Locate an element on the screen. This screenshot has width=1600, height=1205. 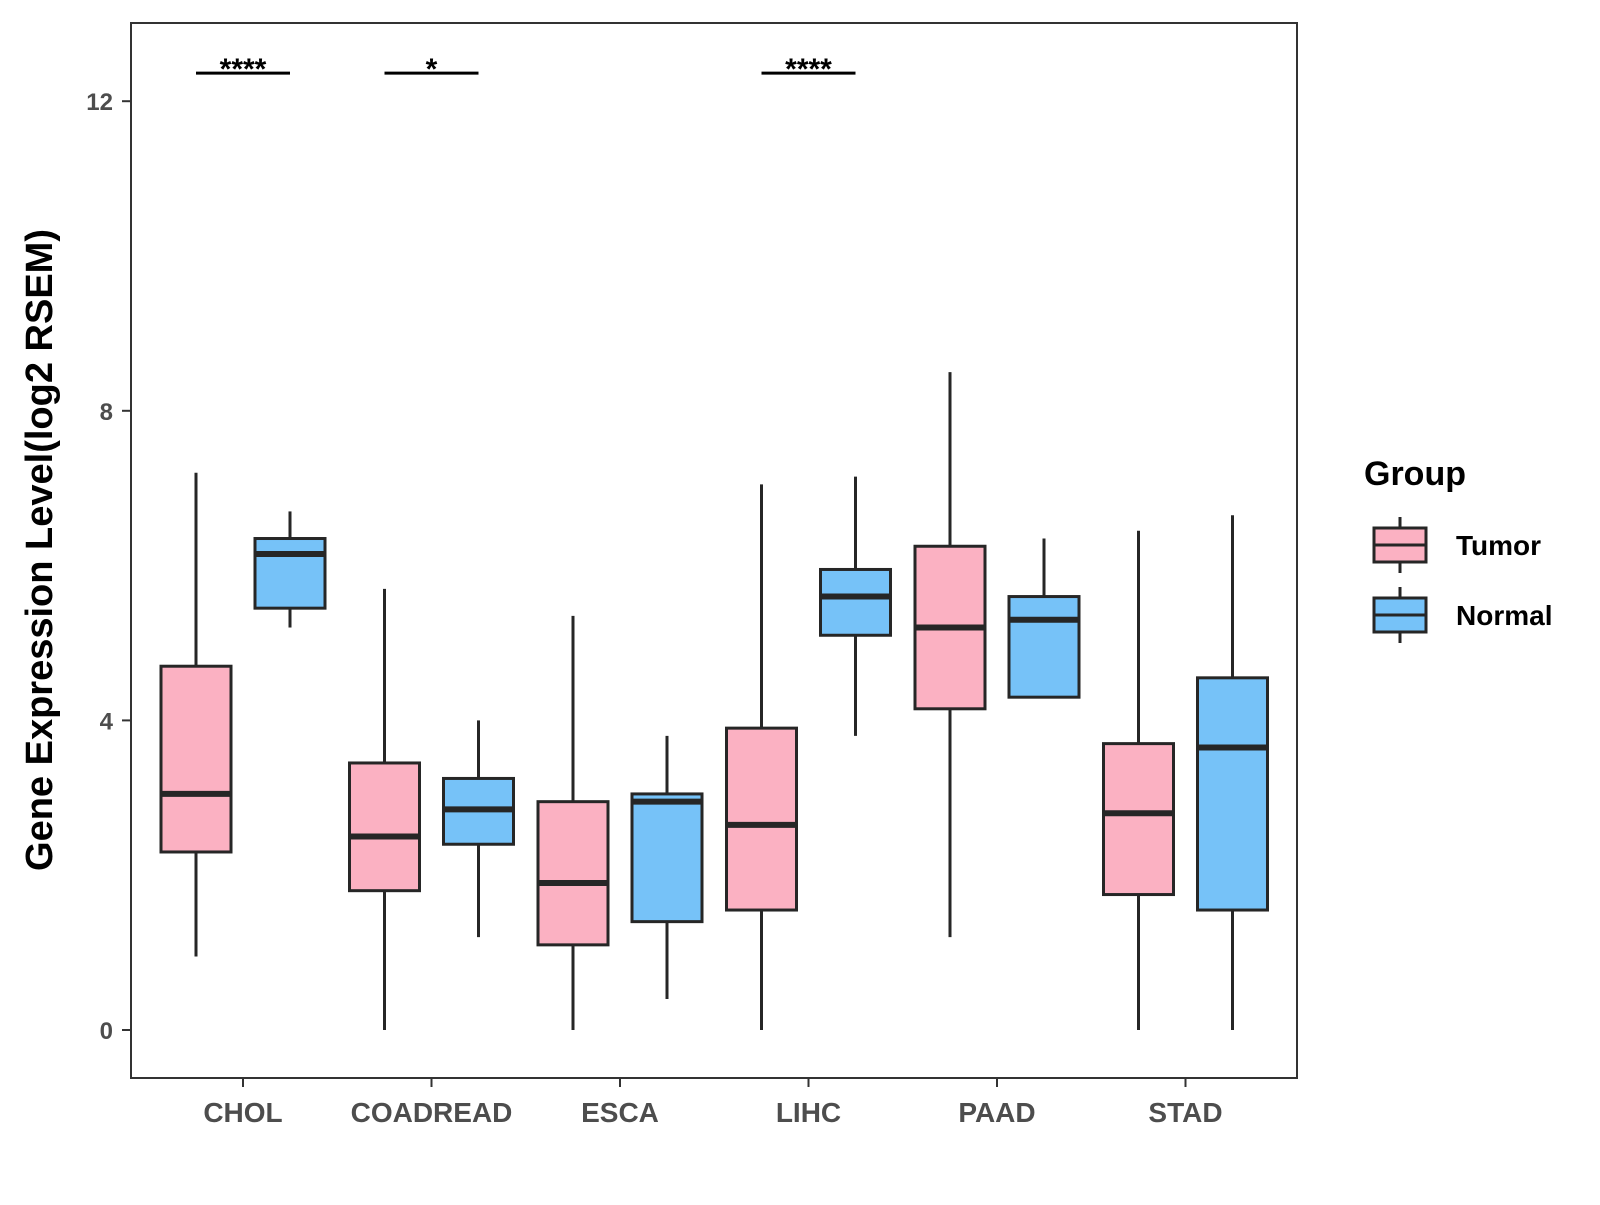
legend-label-tumor: Tumor is located at coordinates (1498, 545).